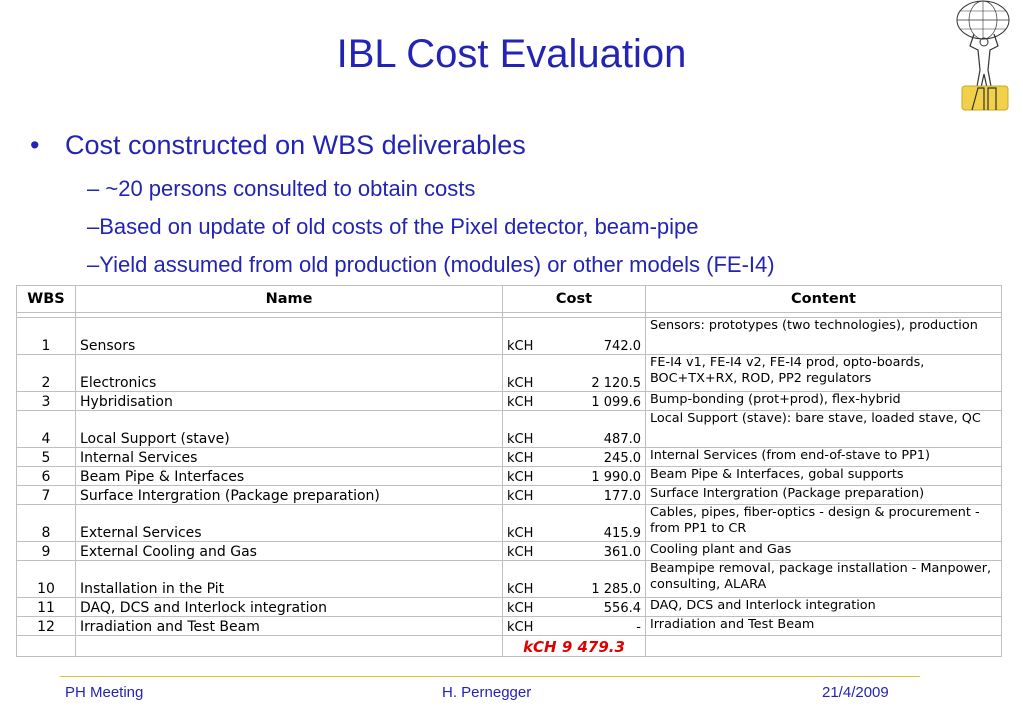 Image resolution: width=1023 pixels, height=708 pixels. Describe the element at coordinates (46, 607) in the screenshot. I see `cell-wbs: 11` at that location.